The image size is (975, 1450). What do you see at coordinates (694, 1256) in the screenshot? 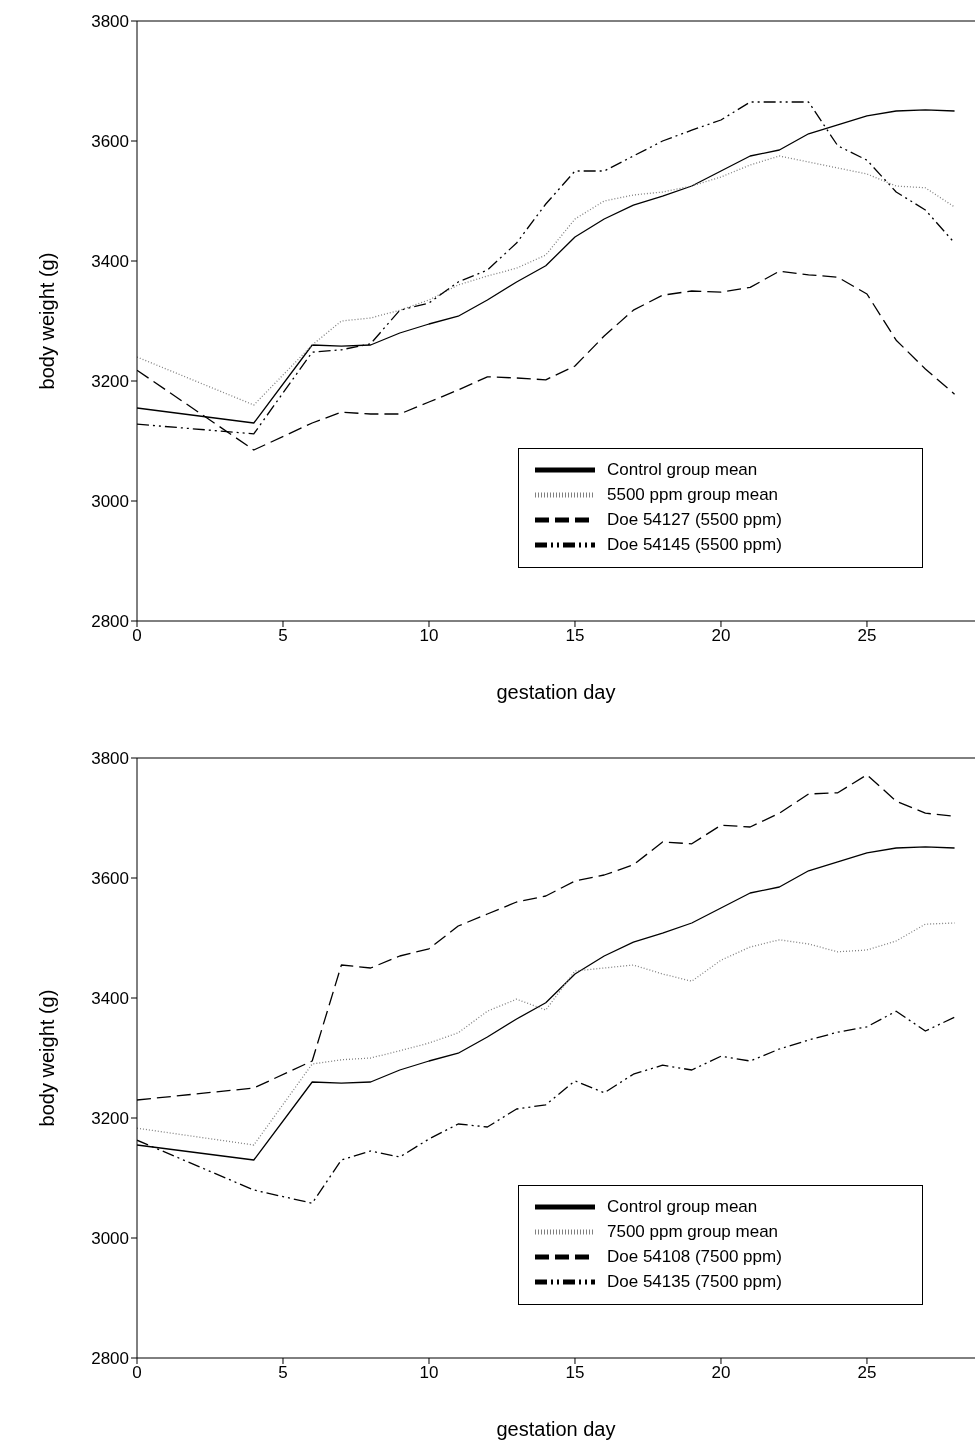
I see `legend-label: Doe 54108 (7500 ppm)` at bounding box center [694, 1256].